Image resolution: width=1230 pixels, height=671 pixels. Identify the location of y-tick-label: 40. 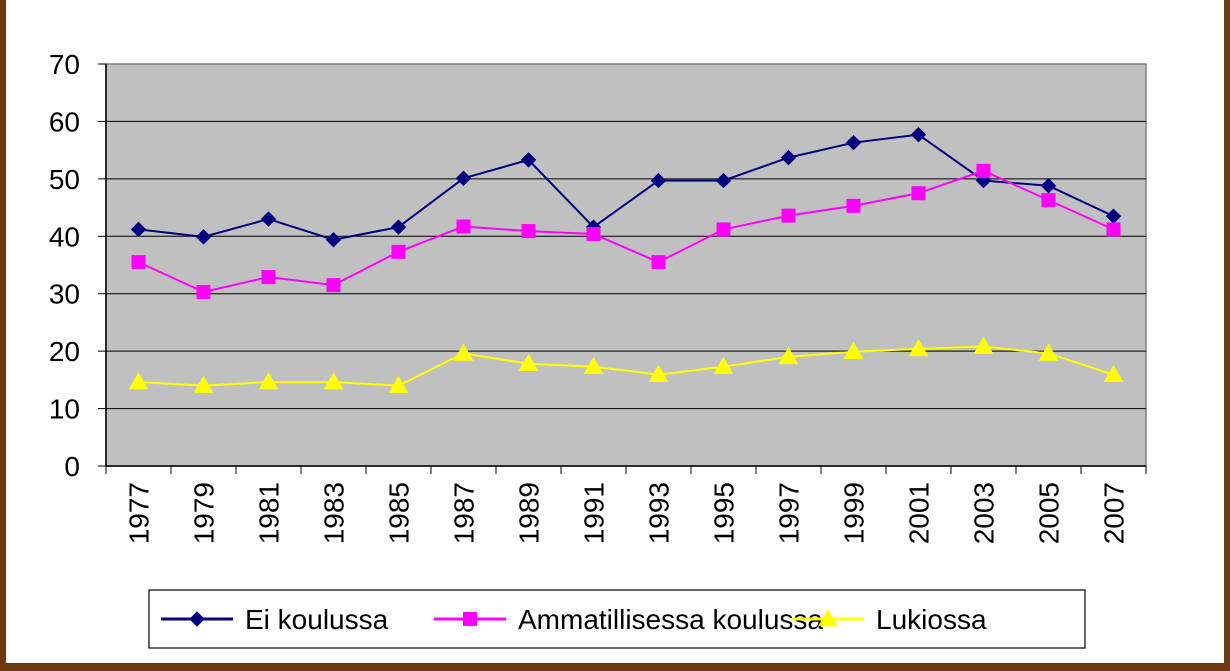
(64, 236).